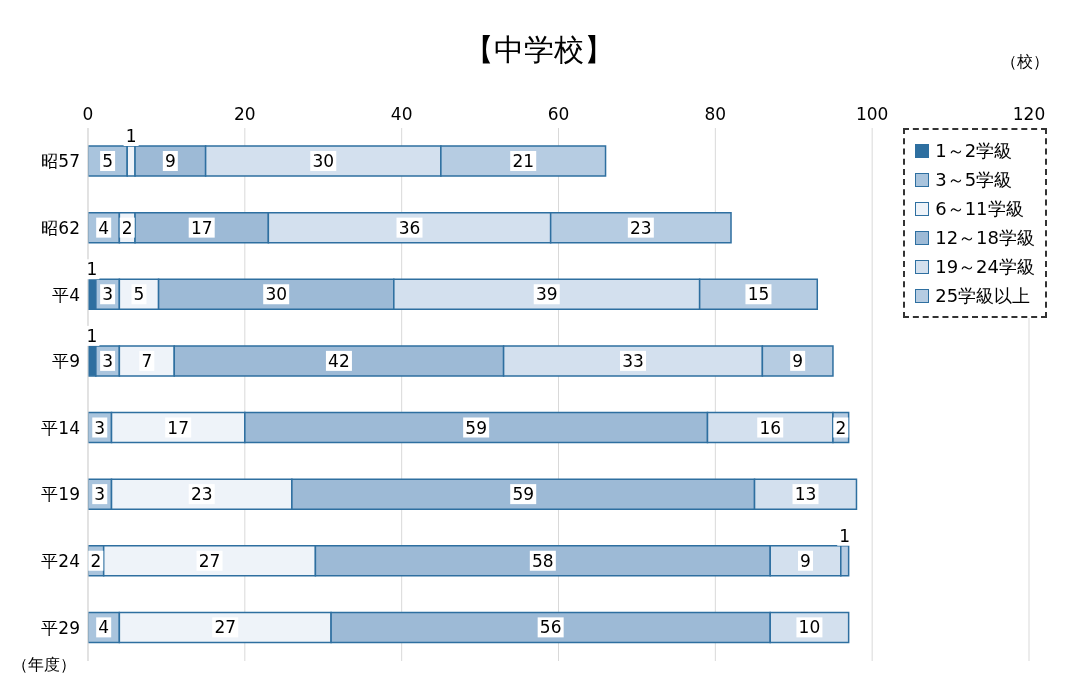 This screenshot has height=684, width=1077. What do you see at coordinates (60, 227) in the screenshot?
I see `y-tick-label: 昭62` at bounding box center [60, 227].